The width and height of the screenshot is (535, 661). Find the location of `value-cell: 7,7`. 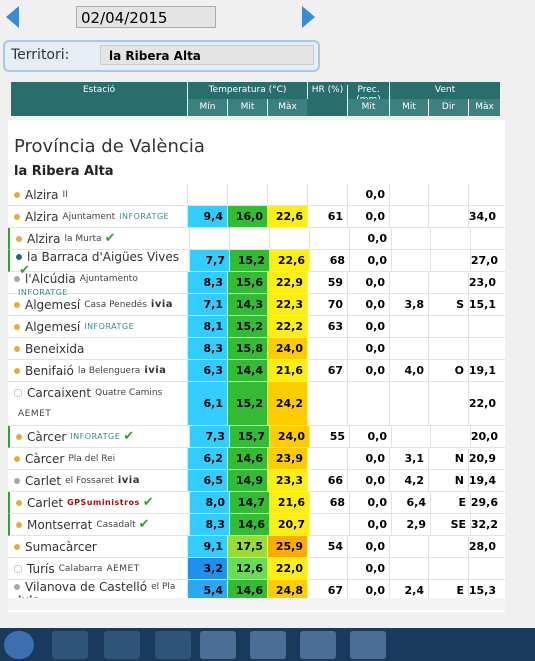

value-cell: 7,7 is located at coordinates (209, 260).